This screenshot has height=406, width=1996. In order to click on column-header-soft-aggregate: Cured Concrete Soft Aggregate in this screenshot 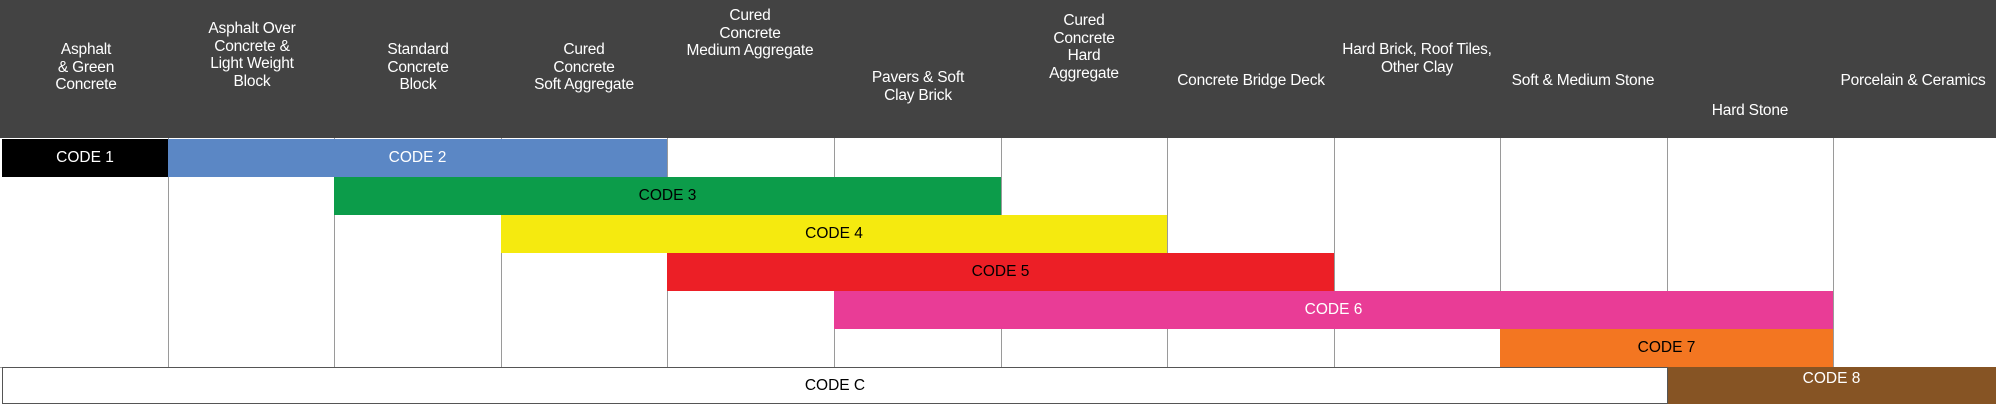, I will do `click(584, 69)`.